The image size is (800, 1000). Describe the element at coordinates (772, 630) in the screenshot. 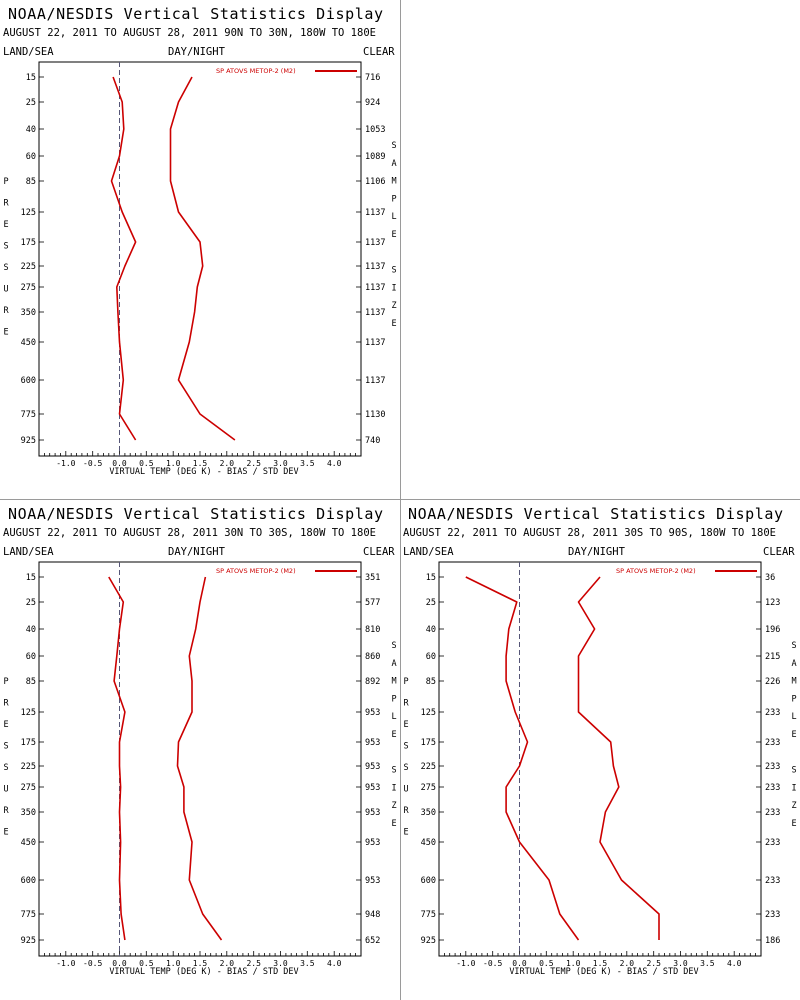

I see `sample-size-value: 196` at that location.